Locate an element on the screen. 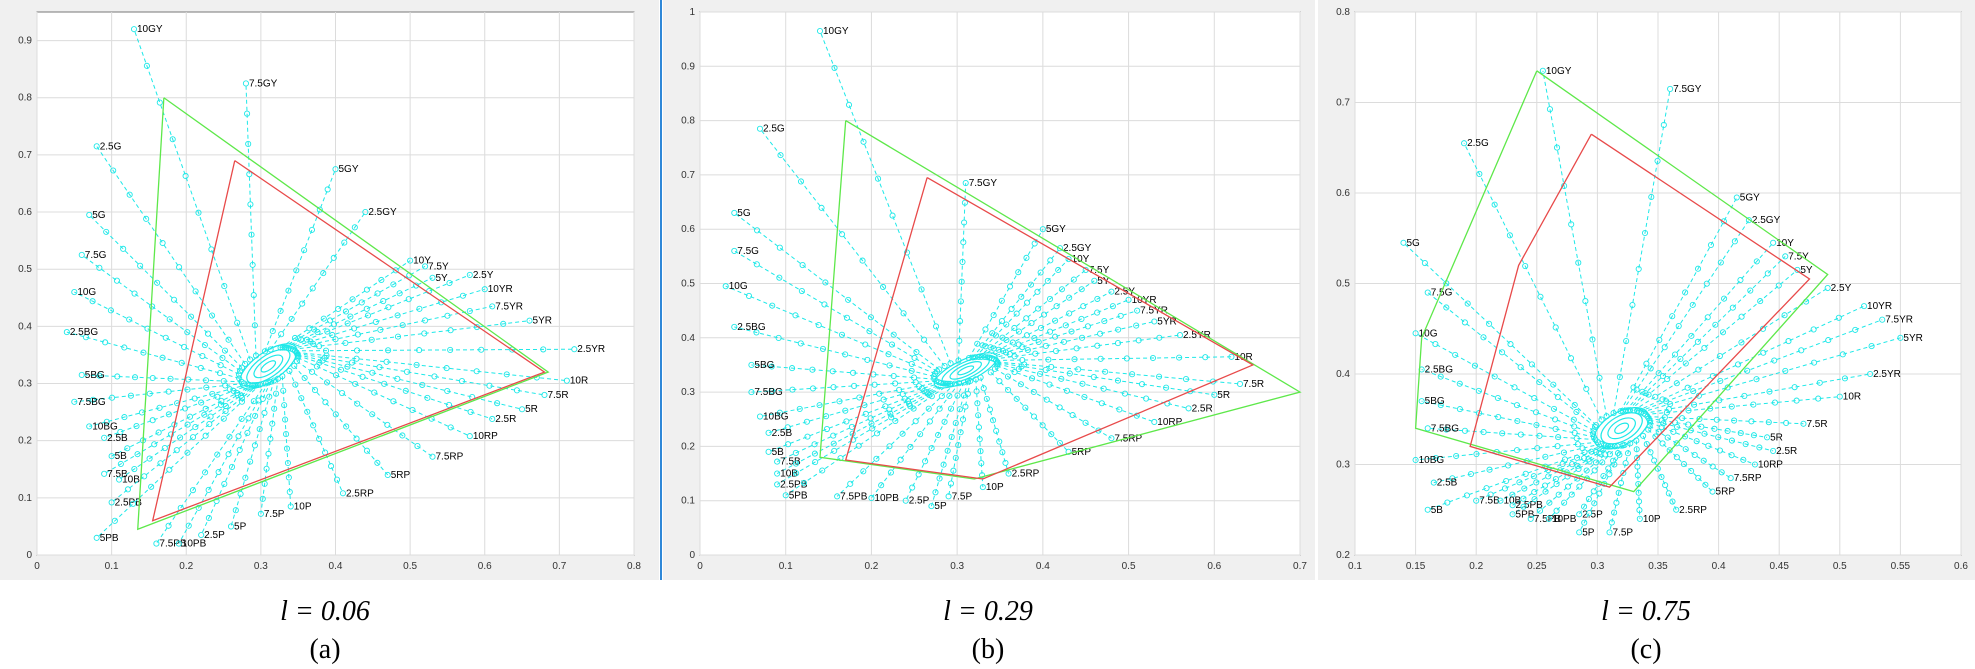 The height and width of the screenshot is (669, 1975). hue-label: 5YR is located at coordinates (1166, 322).